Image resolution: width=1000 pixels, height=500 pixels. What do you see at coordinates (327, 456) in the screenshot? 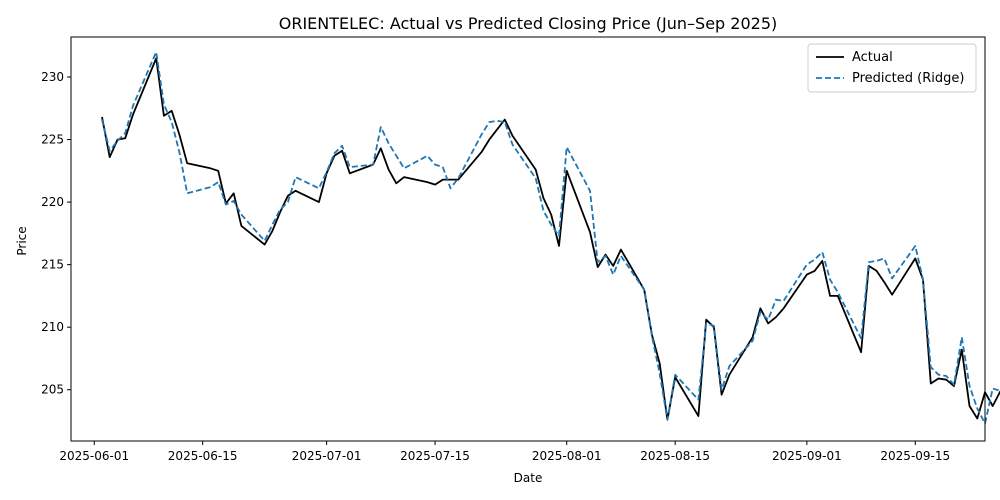
I see `x-tick-label: 2025-07-01` at bounding box center [327, 456].